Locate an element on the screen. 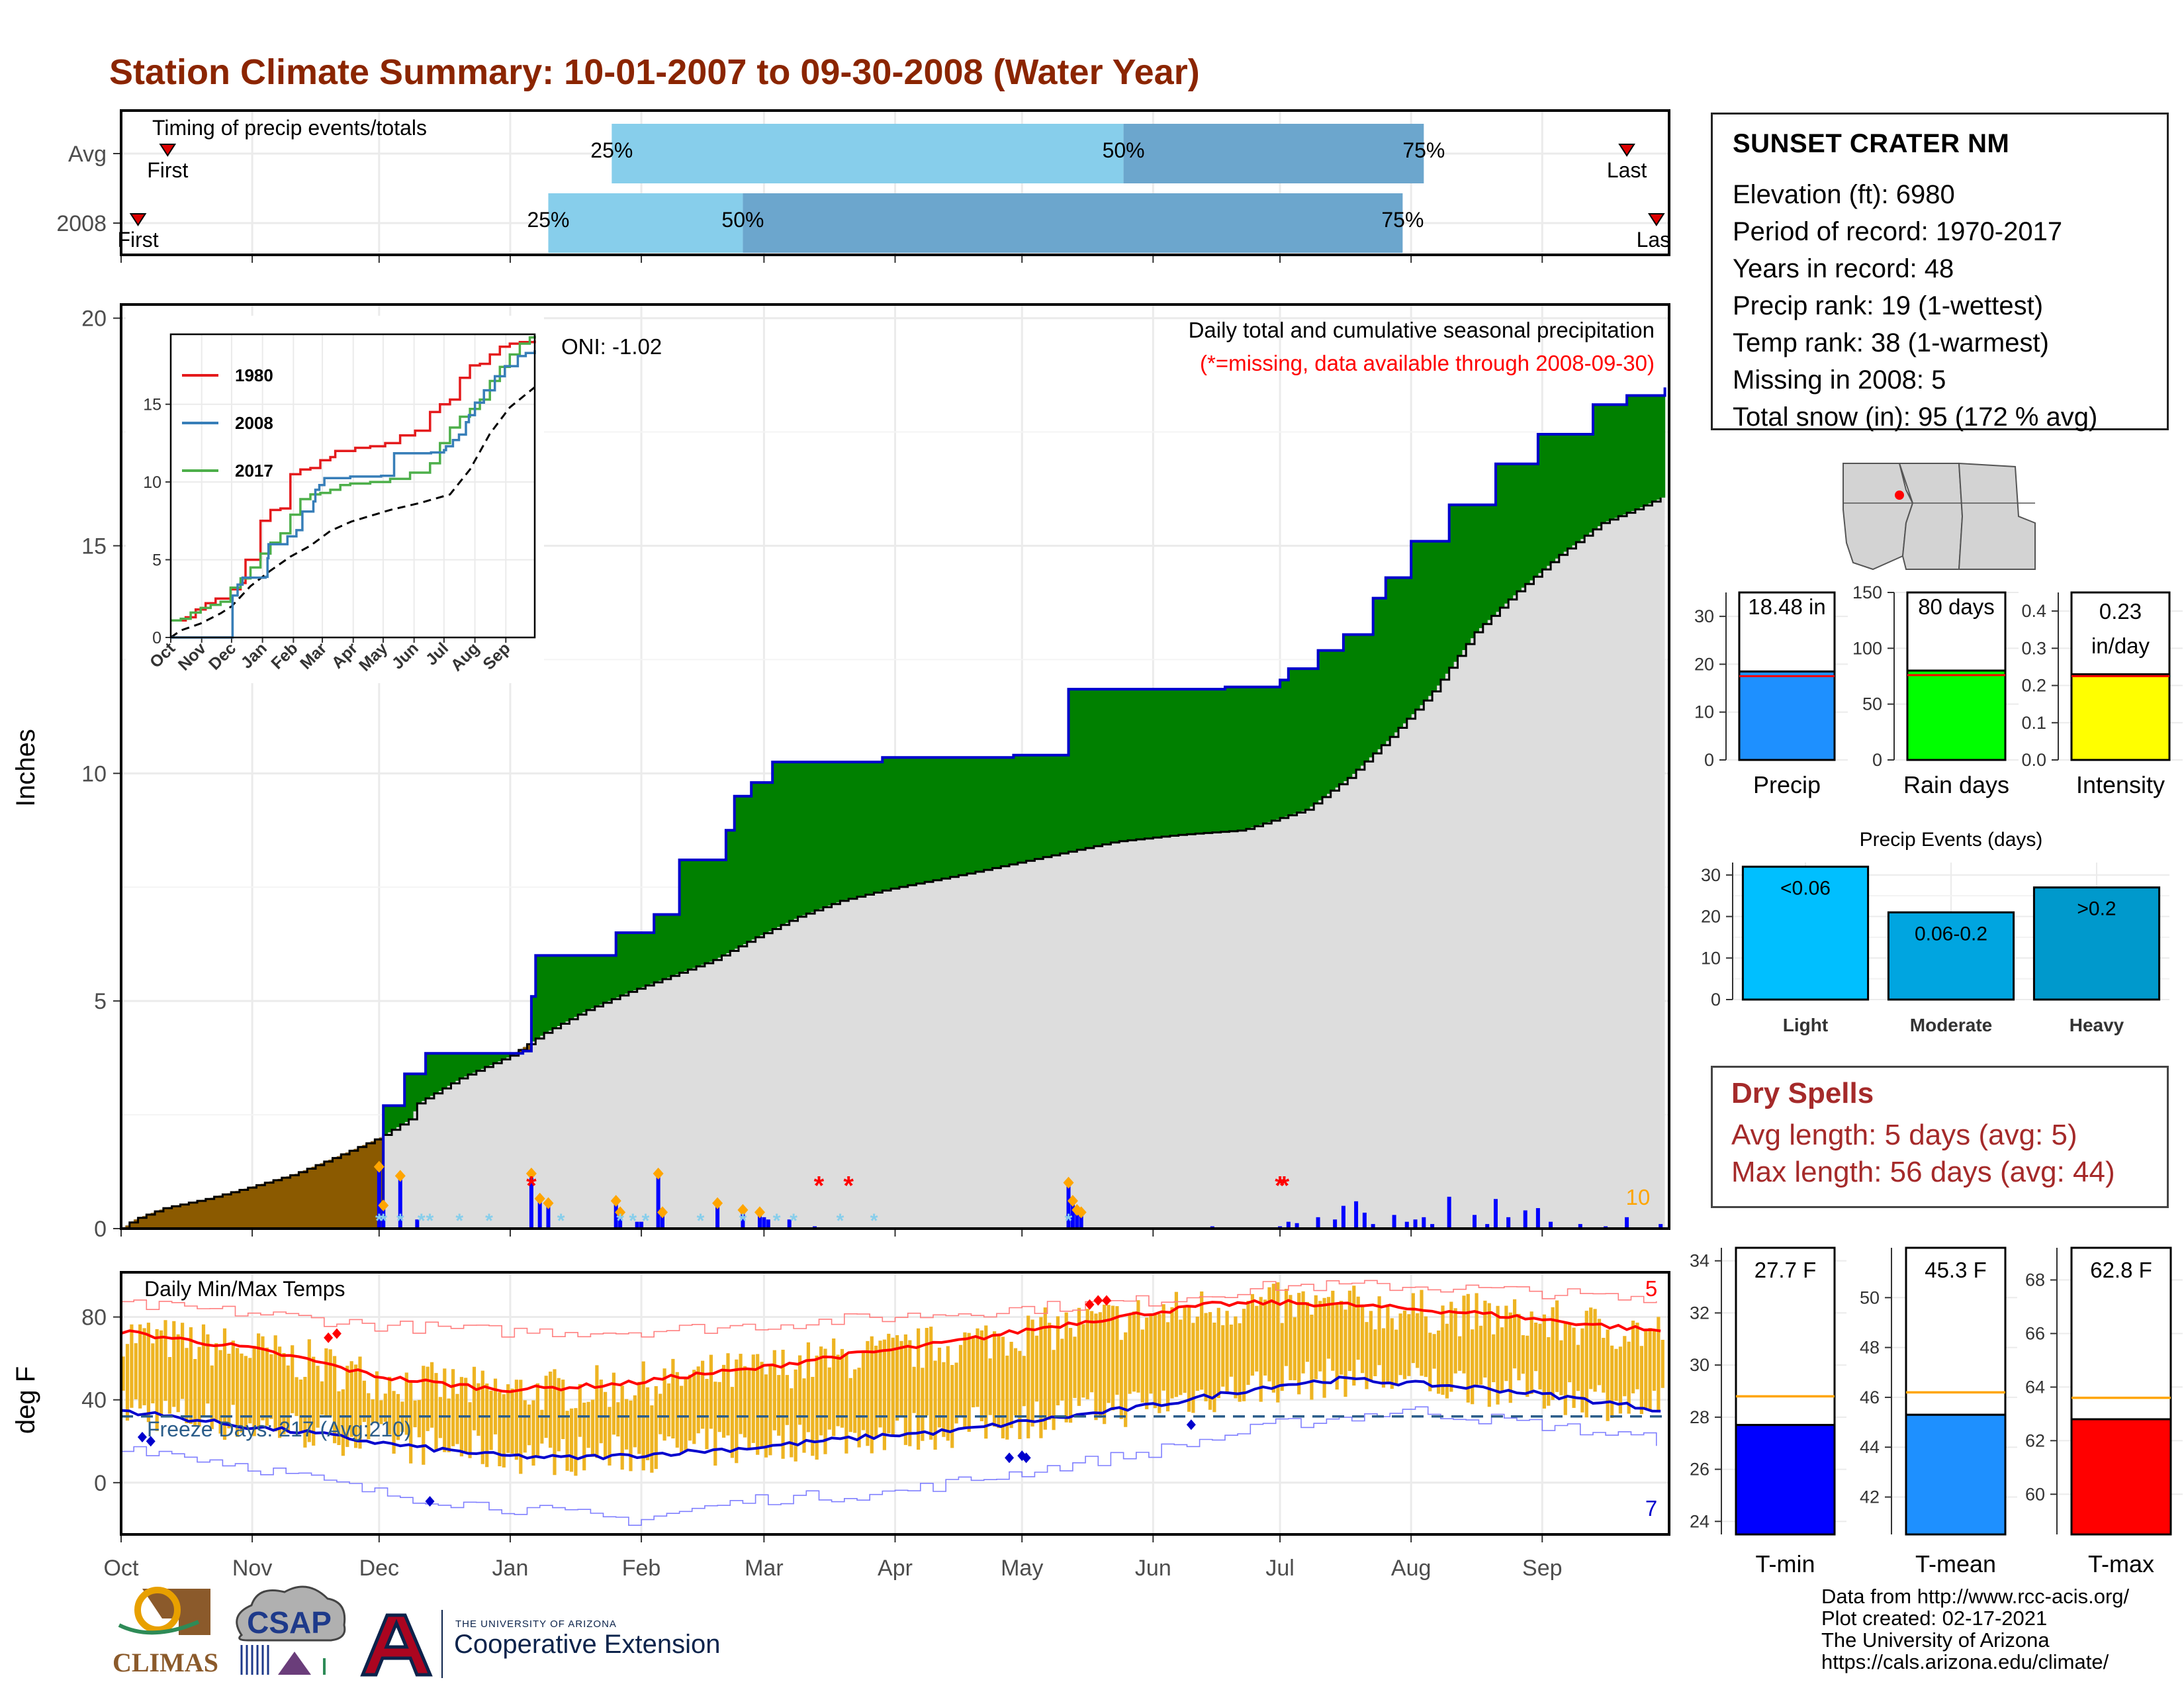 The image size is (2184, 1688). csap-mountain-icon is located at coordinates (294, 1663).